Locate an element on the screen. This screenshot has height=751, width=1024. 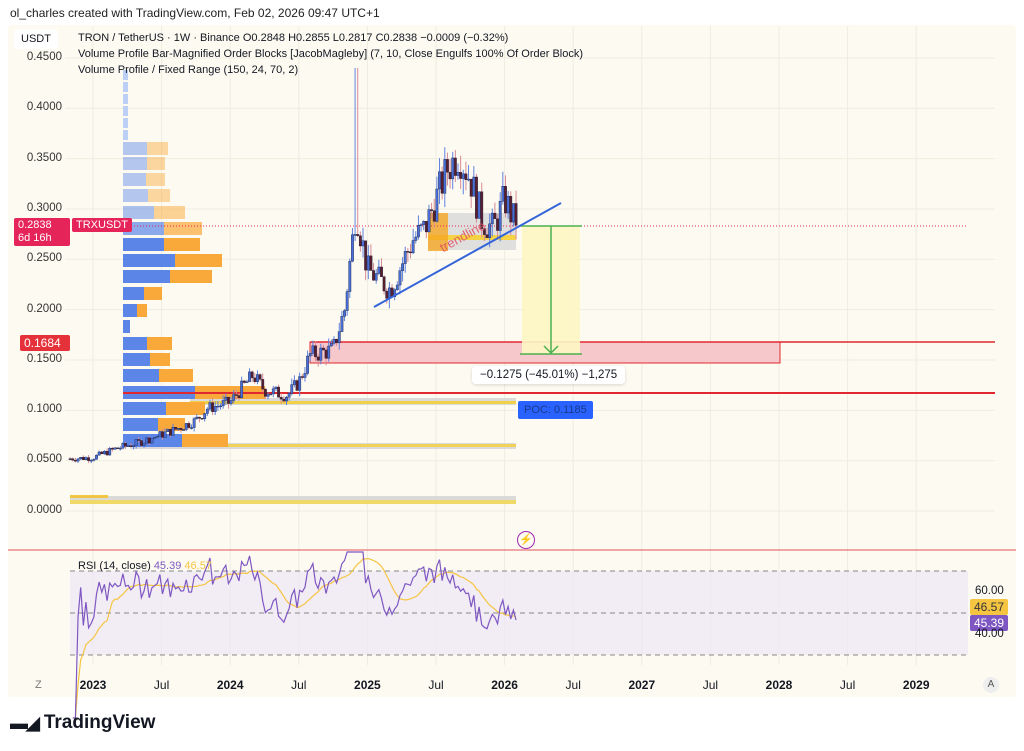
price-axis-tick: 0.4000 is located at coordinates (44, 107).